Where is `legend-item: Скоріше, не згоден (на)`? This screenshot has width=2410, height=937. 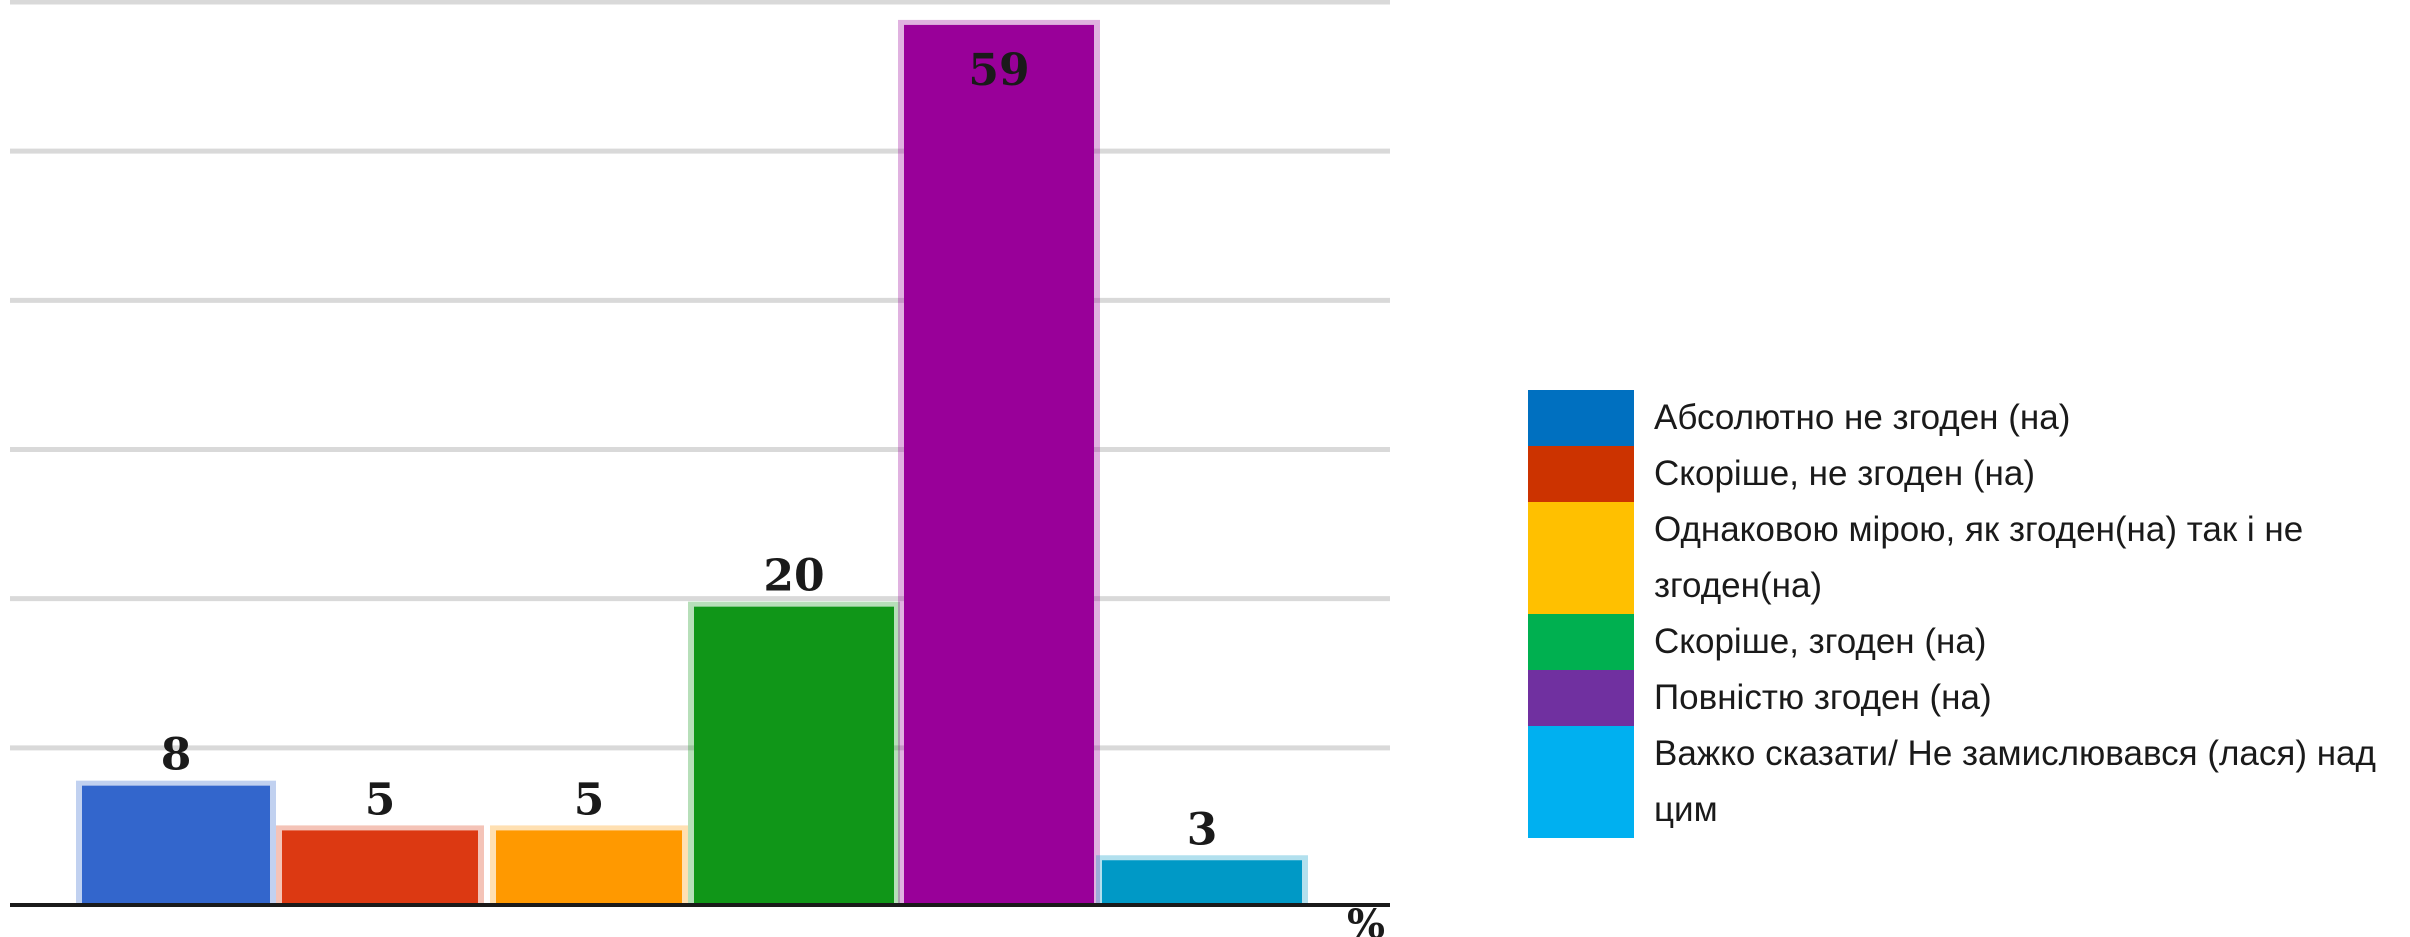 legend-item: Скоріше, не згоден (на) is located at coordinates (1968, 474).